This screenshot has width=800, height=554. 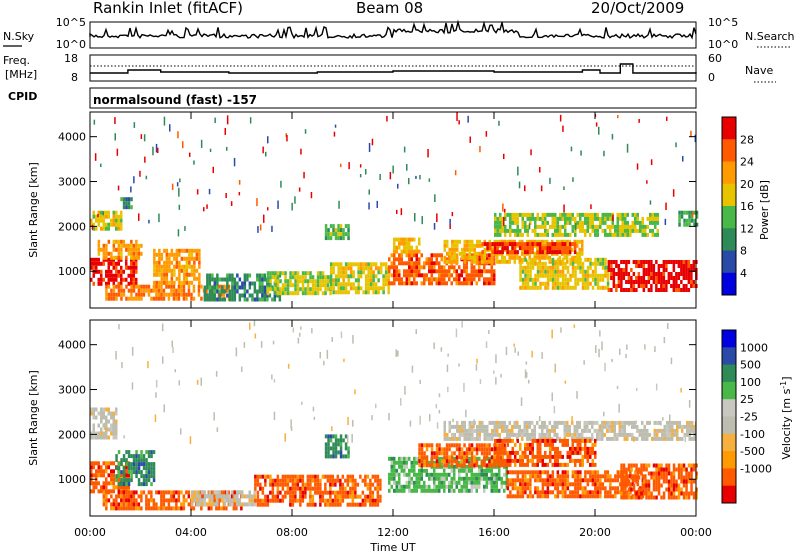 What do you see at coordinates (747, 162) in the screenshot?
I see `colorbar-tick-label: 24` at bounding box center [747, 162].